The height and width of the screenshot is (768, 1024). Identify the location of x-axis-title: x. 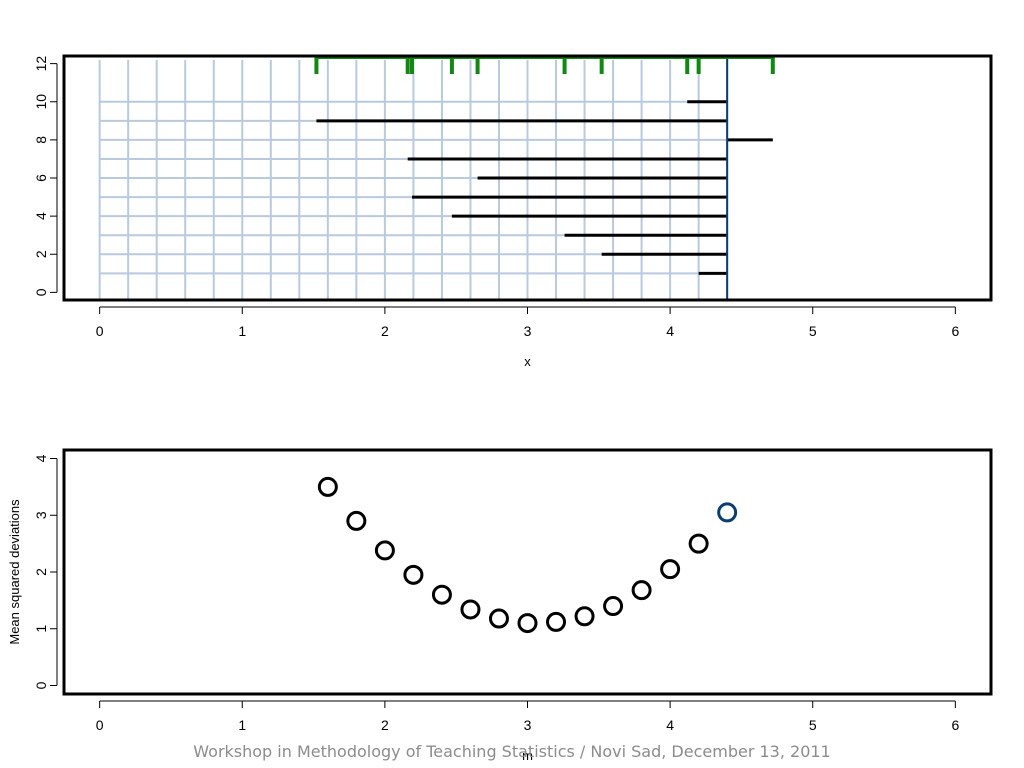
(527, 361).